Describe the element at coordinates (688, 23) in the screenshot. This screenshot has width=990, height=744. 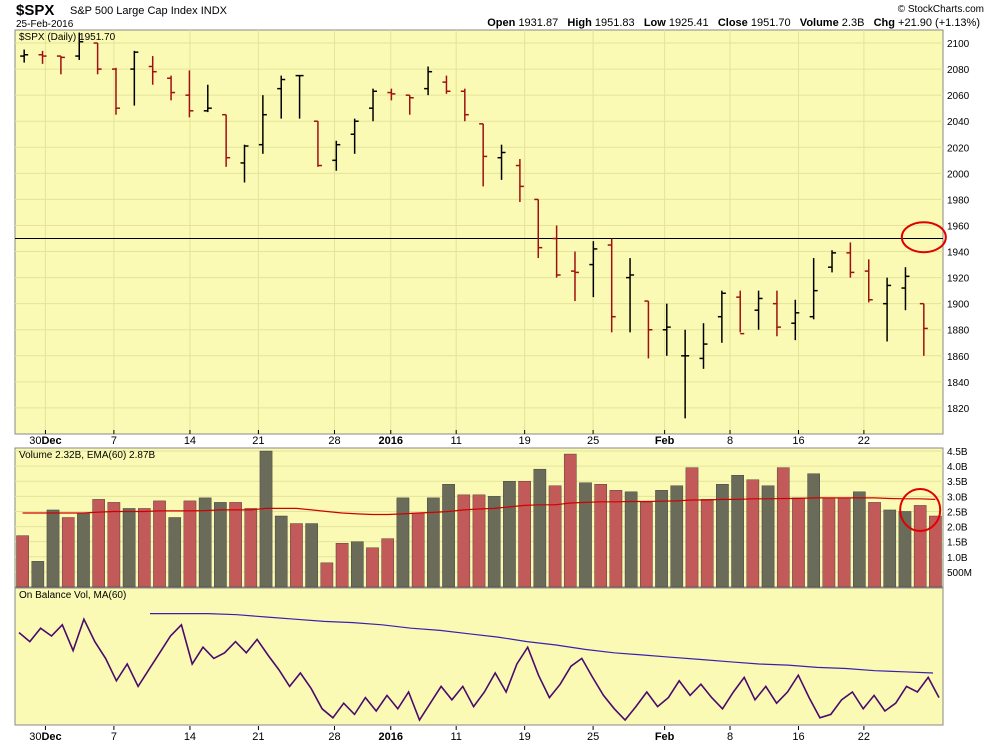
I see `low-value: 1925.41` at that location.